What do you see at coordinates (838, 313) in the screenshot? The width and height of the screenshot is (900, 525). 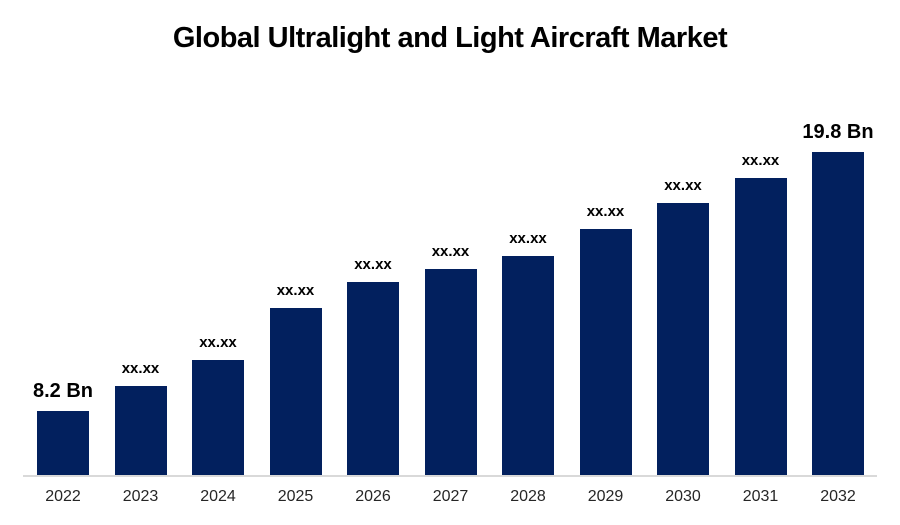 I see `bar-2032` at bounding box center [838, 313].